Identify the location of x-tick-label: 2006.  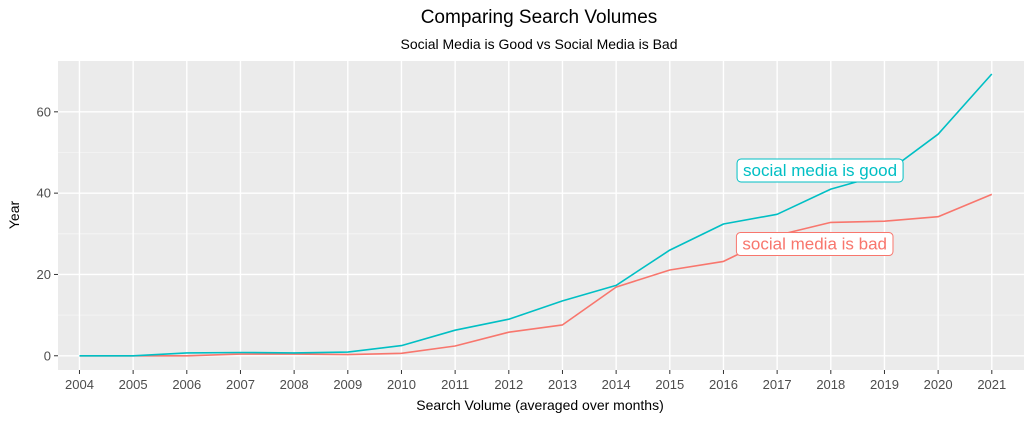
(186, 384).